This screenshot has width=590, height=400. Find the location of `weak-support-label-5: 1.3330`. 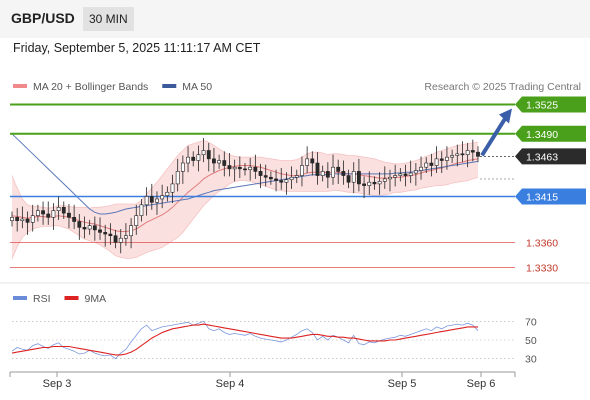

weak-support-label-5: 1.3330 is located at coordinates (542, 268).